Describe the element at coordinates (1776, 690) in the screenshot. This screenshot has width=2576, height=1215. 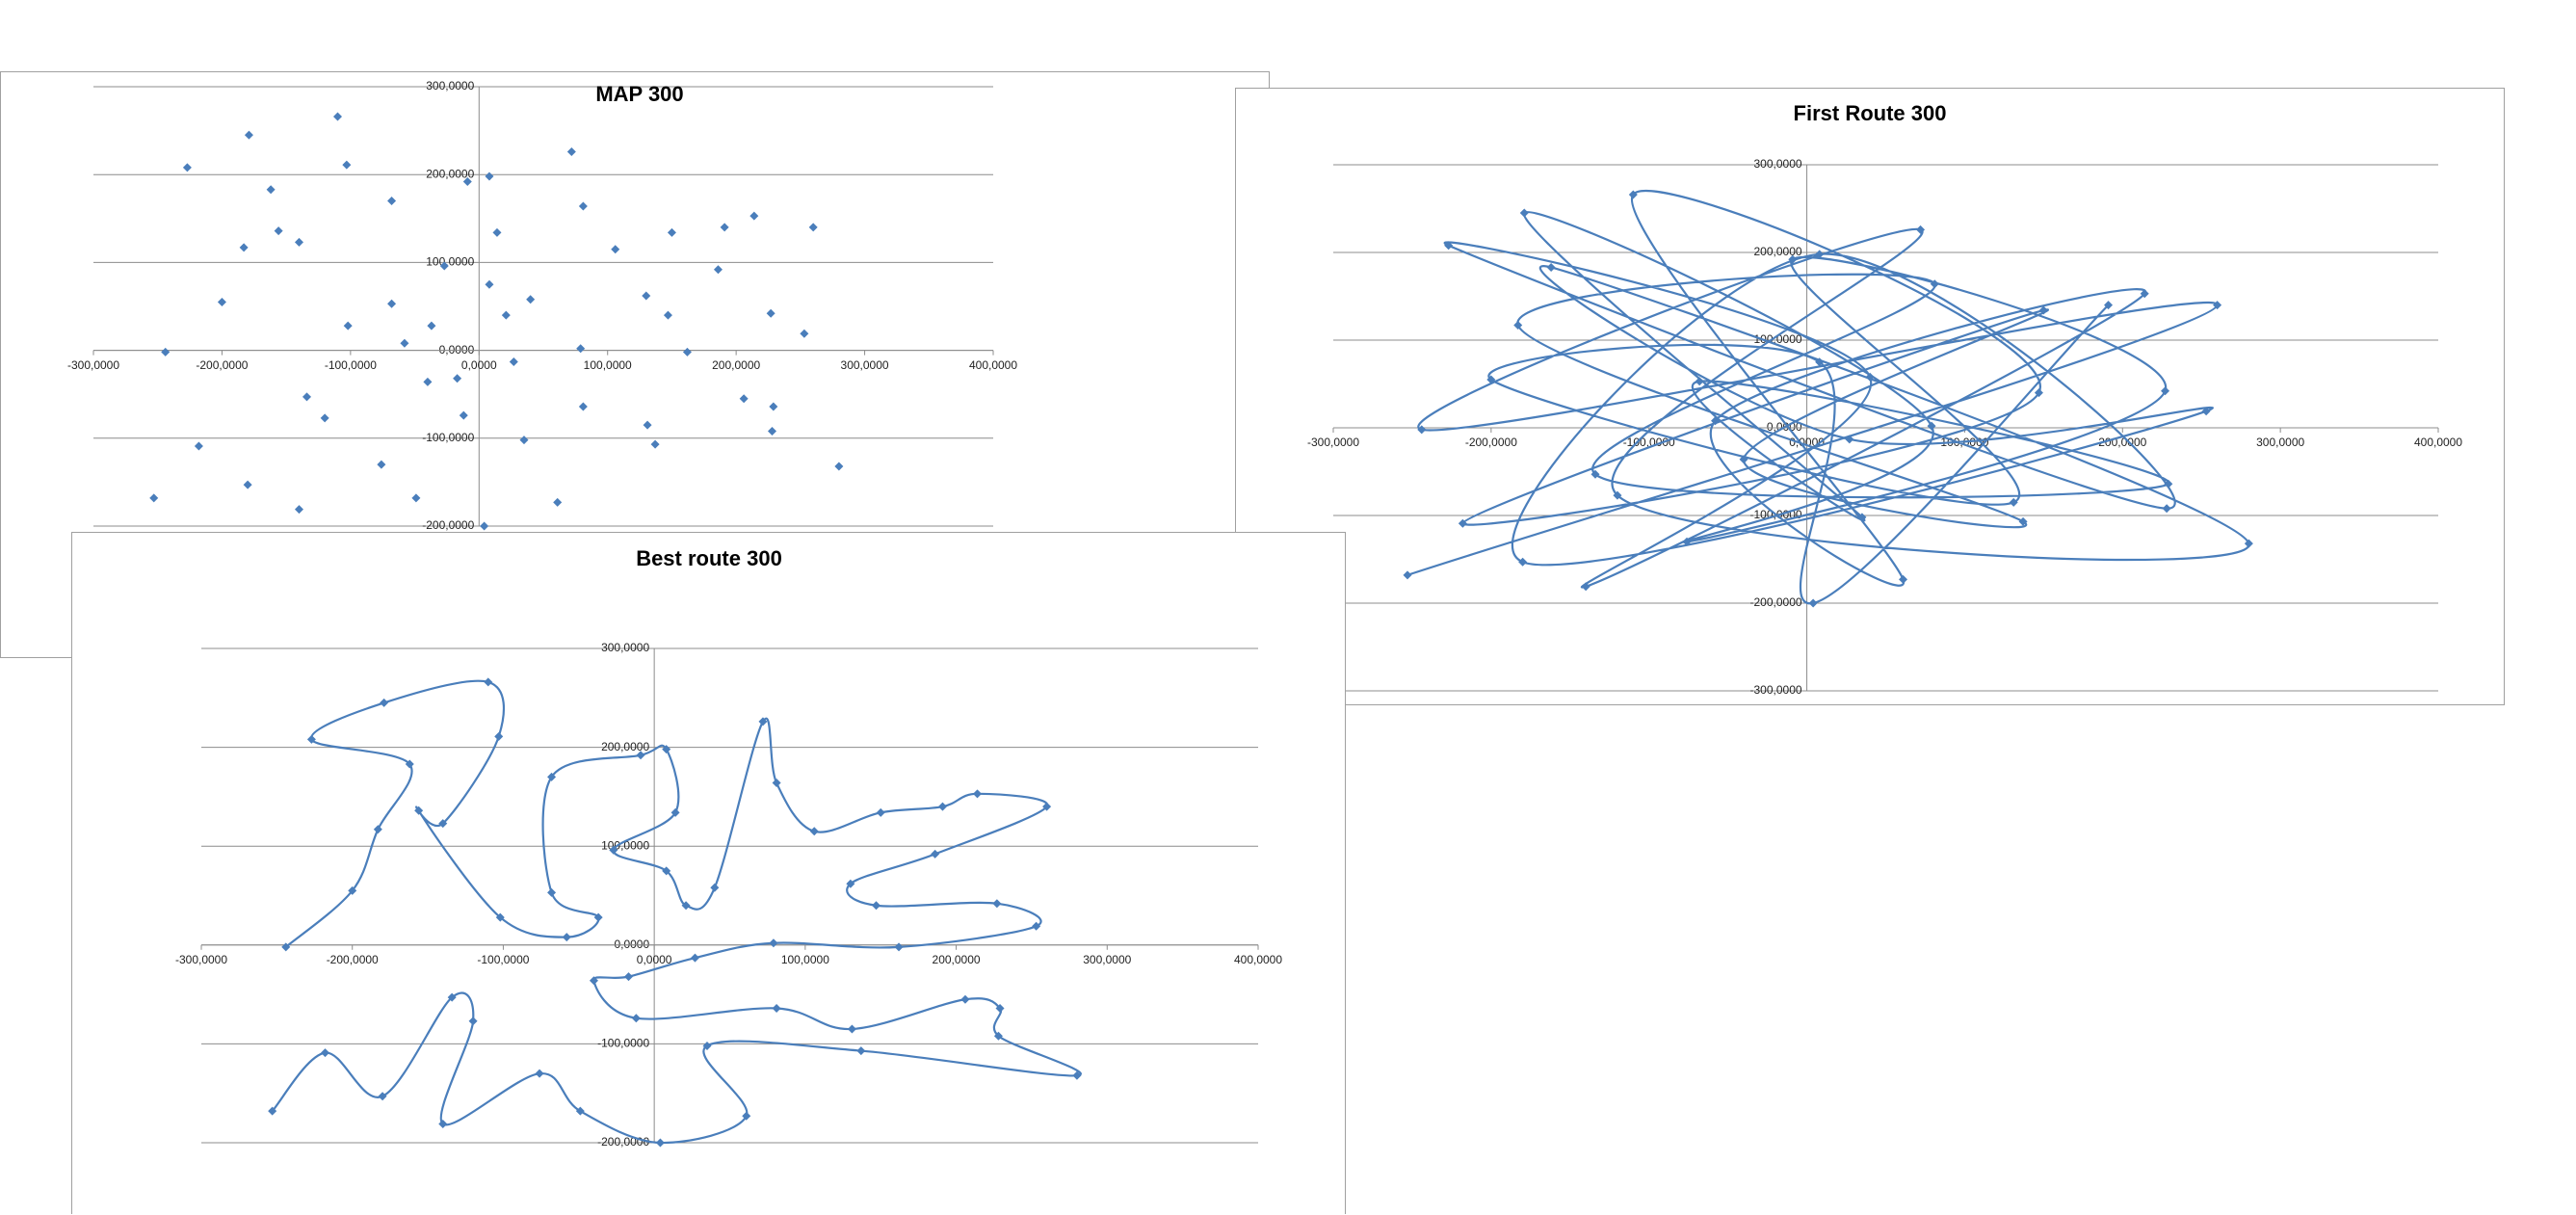
I see `y-tick-label: -300,0000` at that location.